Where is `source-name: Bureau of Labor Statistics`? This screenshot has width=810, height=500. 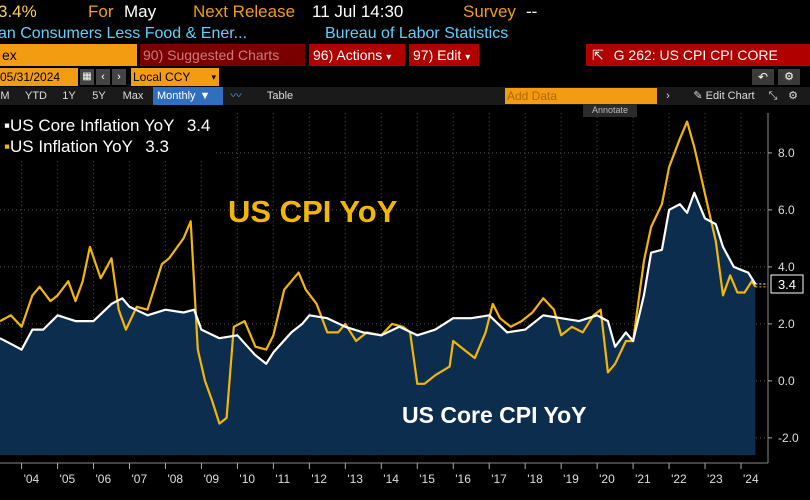
source-name: Bureau of Labor Statistics is located at coordinates (417, 33).